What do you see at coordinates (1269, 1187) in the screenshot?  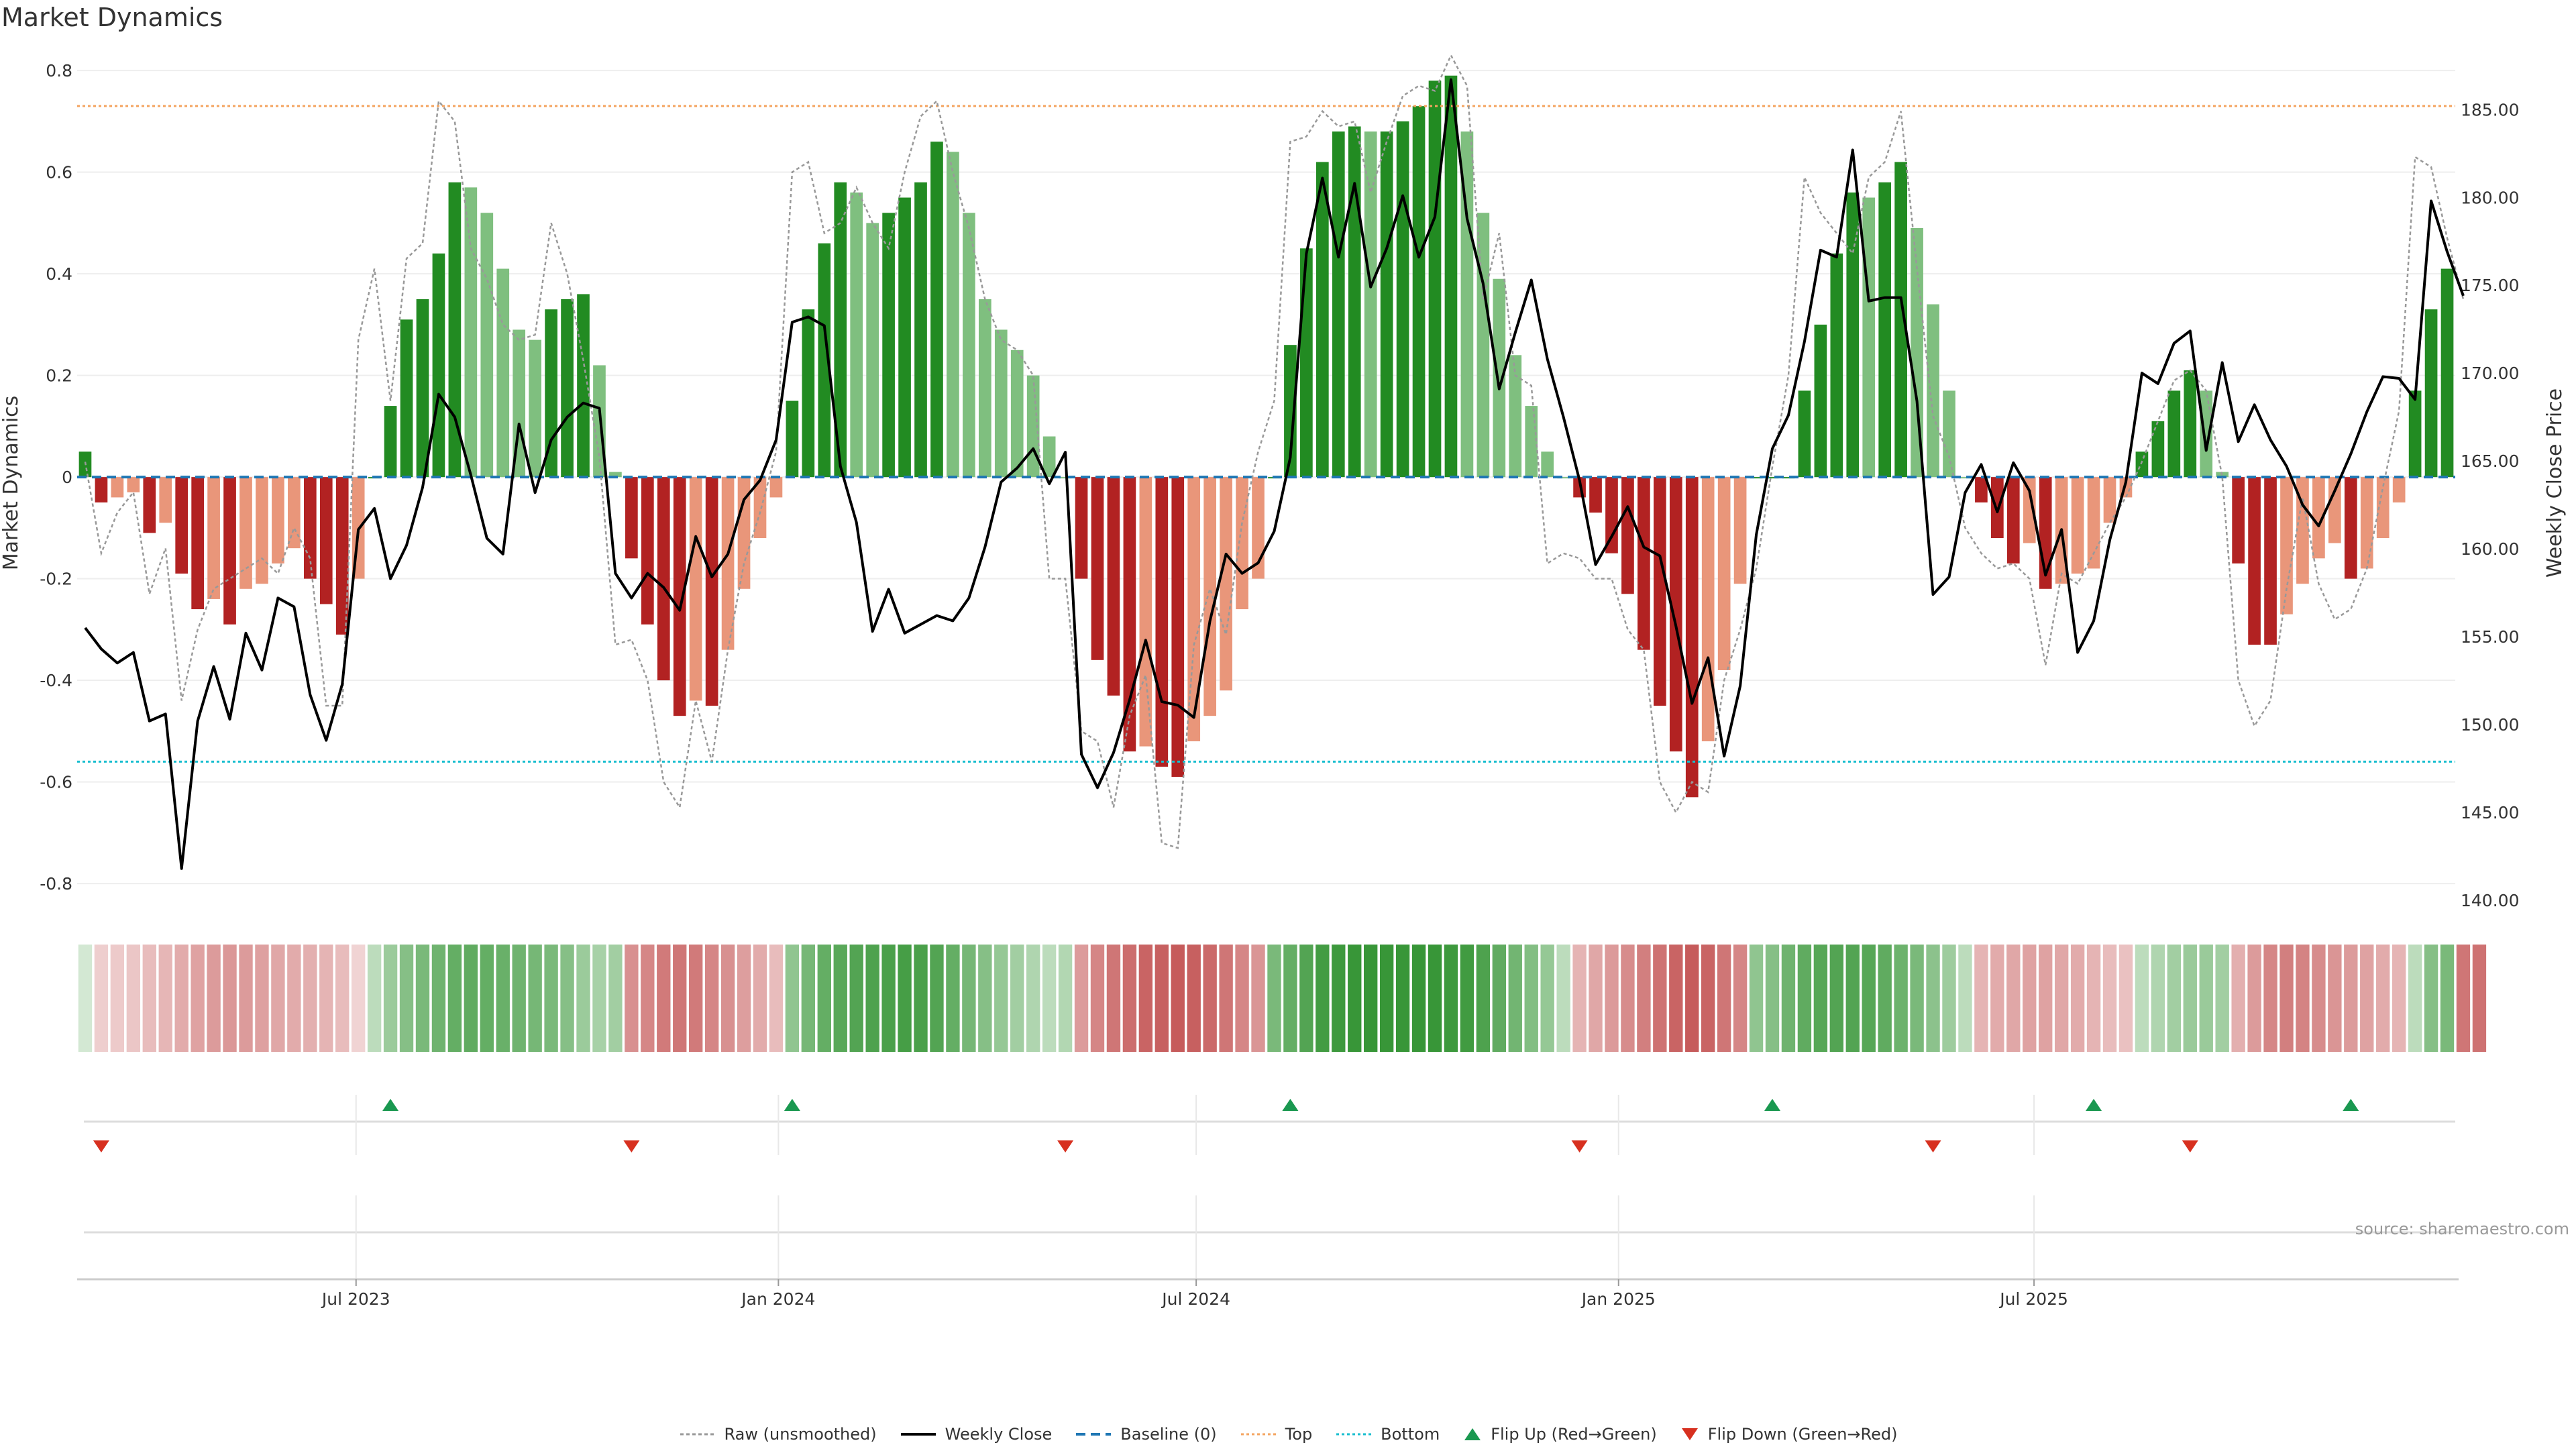 I see `flip-marker-layer` at bounding box center [1269, 1187].